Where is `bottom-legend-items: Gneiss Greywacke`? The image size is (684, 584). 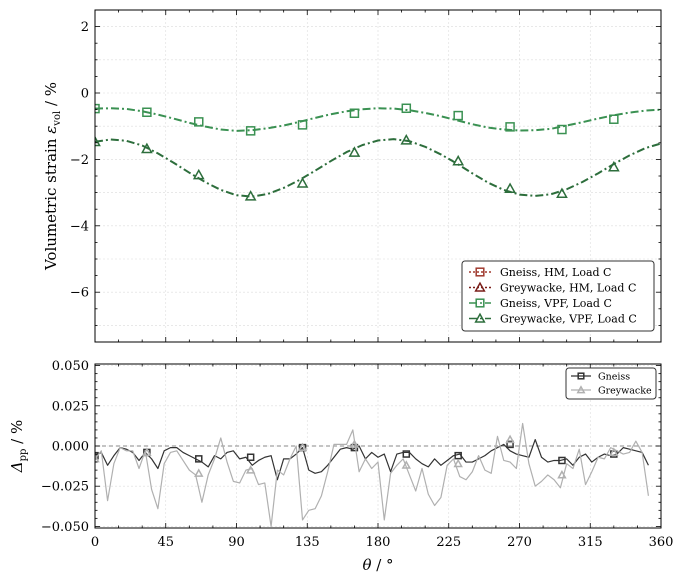 bottom-legend-items: Gneiss Greywacke is located at coordinates (611, 384).